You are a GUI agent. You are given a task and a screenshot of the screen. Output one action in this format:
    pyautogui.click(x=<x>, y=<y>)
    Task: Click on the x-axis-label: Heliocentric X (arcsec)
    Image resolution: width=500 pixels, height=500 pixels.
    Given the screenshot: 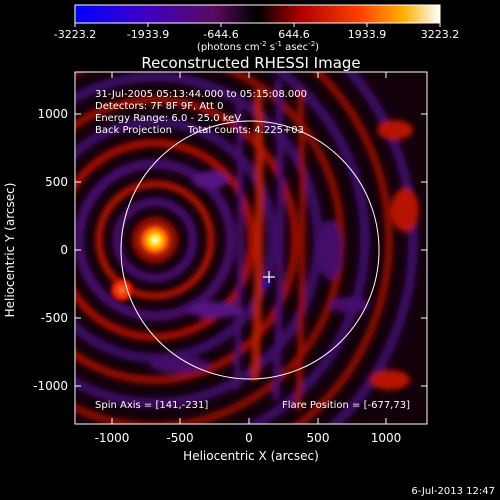 What is the action you would take?
    pyautogui.click(x=251, y=456)
    